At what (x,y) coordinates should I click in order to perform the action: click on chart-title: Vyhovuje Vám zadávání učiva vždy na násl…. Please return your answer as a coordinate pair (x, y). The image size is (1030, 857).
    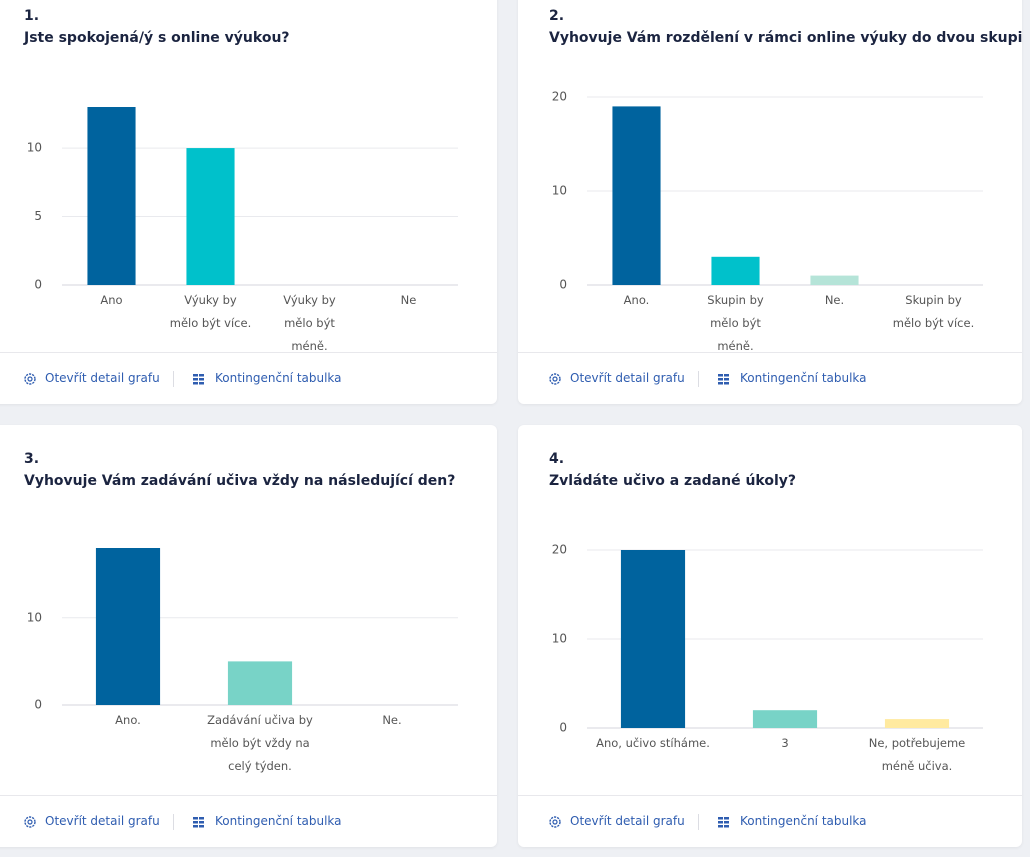
    Looking at the image, I should click on (240, 481).